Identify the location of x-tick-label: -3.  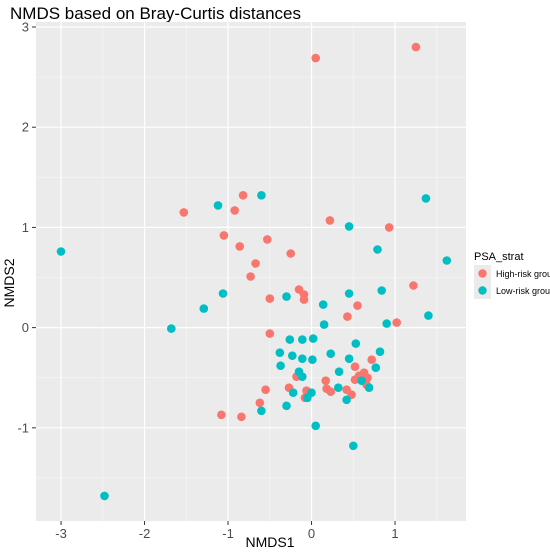
(61, 533).